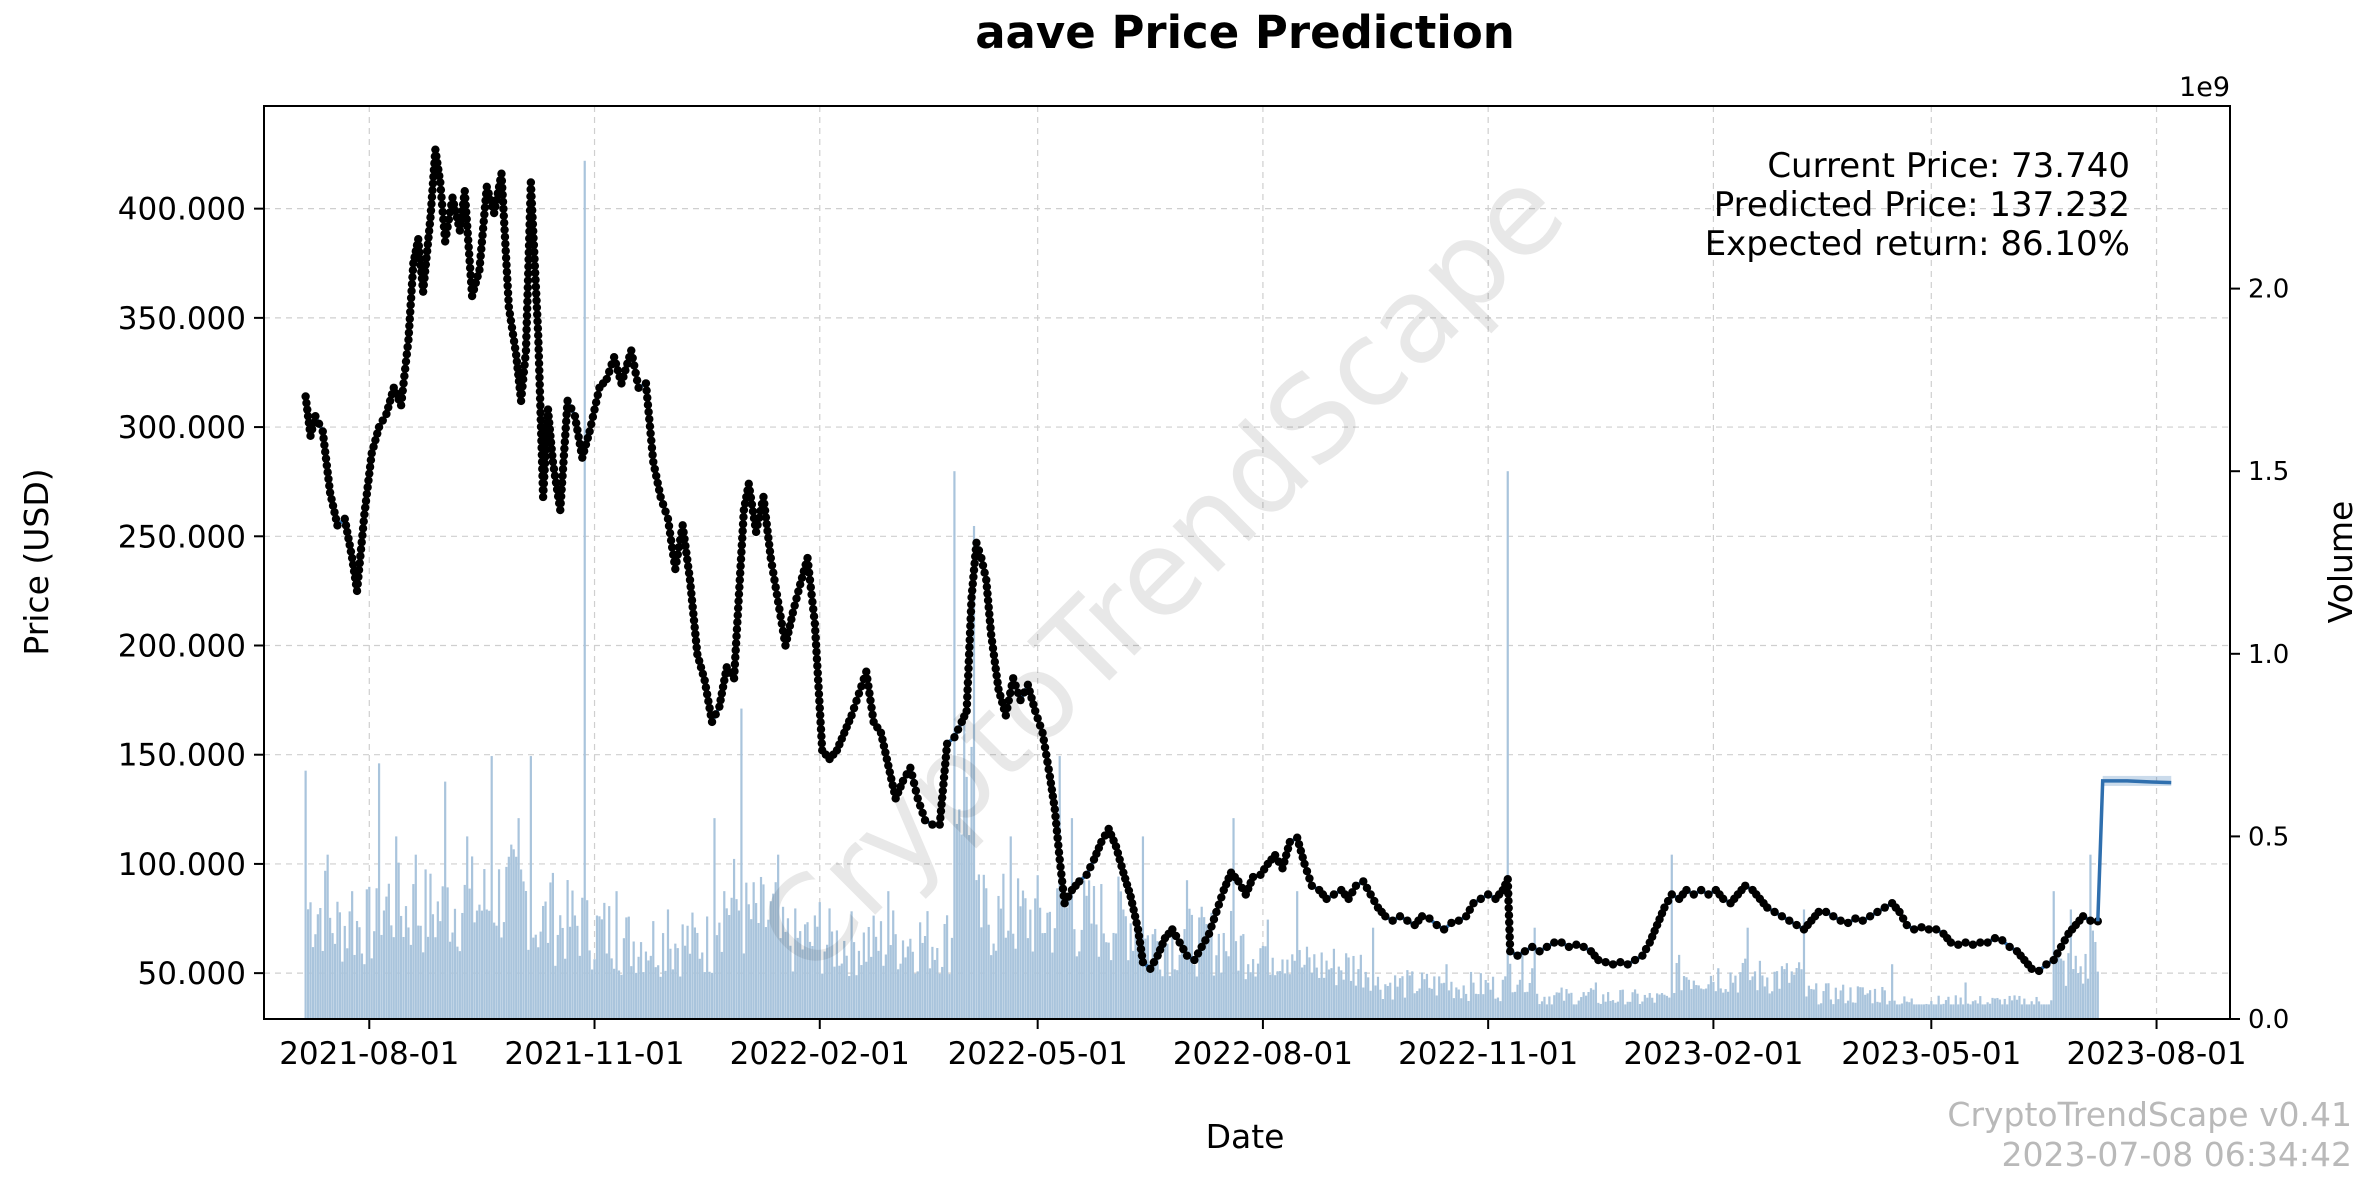  I want to click on y-tick-label: 250.000, so click(182, 537).